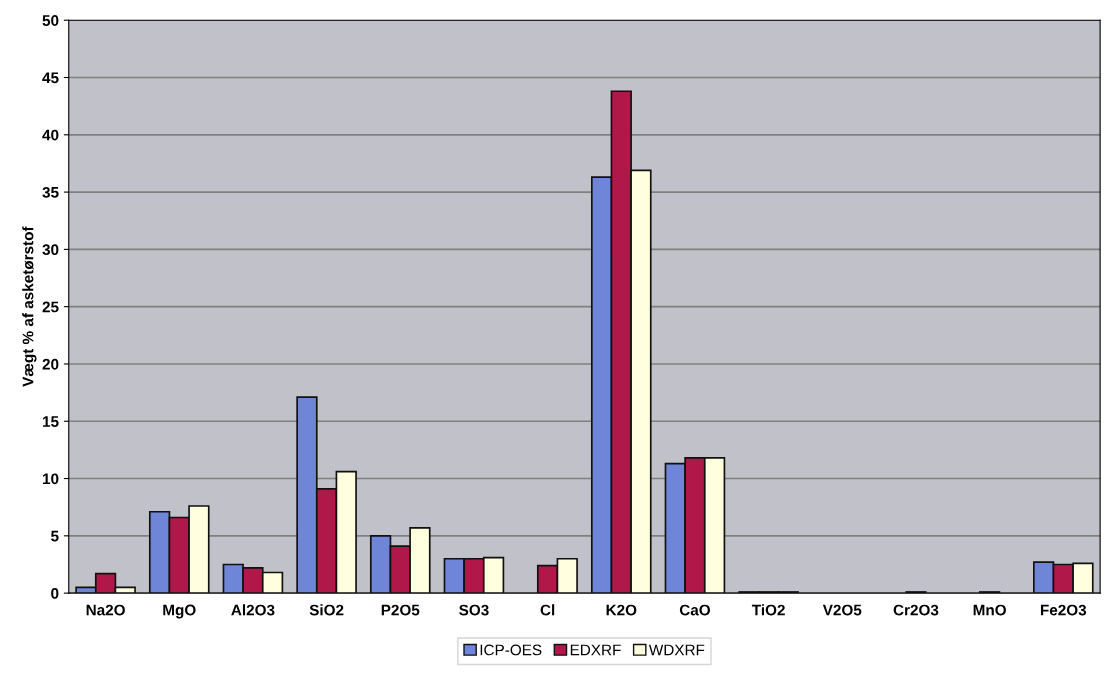 This screenshot has height=674, width=1109. Describe the element at coordinates (50, 20) in the screenshot. I see `y-tick-label: 50` at that location.